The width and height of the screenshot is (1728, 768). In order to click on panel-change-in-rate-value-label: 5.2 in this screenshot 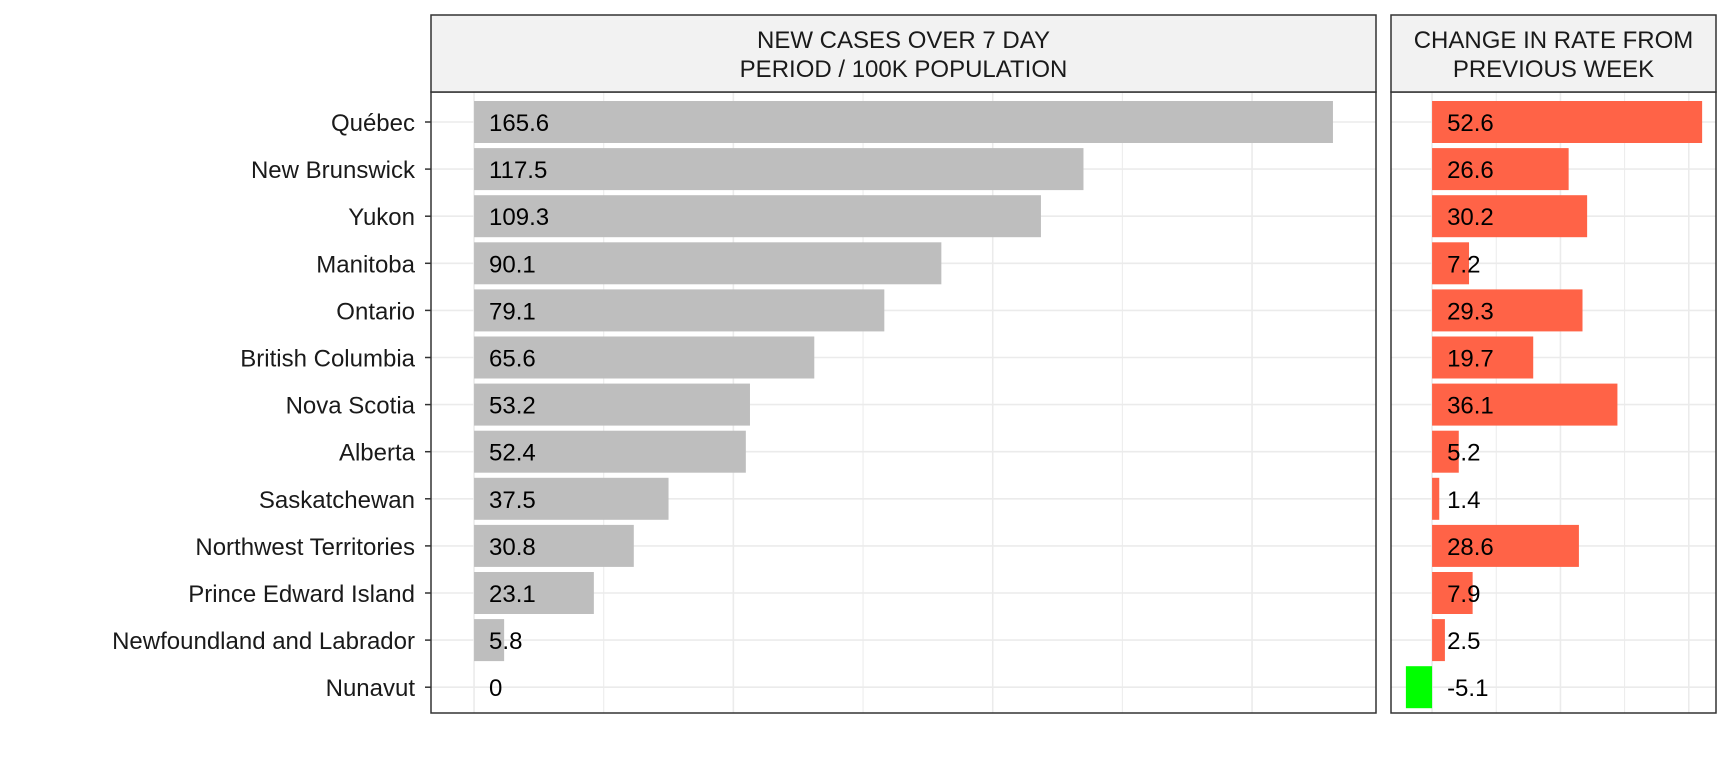, I will do `click(1463, 453)`.